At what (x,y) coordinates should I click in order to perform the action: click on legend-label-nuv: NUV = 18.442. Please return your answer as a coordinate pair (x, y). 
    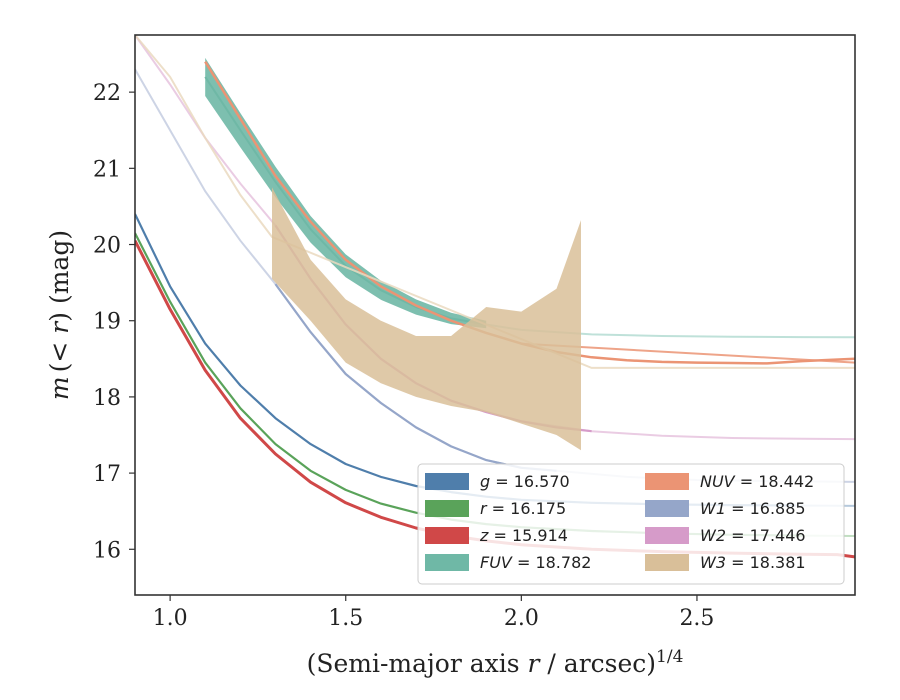
    Looking at the image, I should click on (757, 481).